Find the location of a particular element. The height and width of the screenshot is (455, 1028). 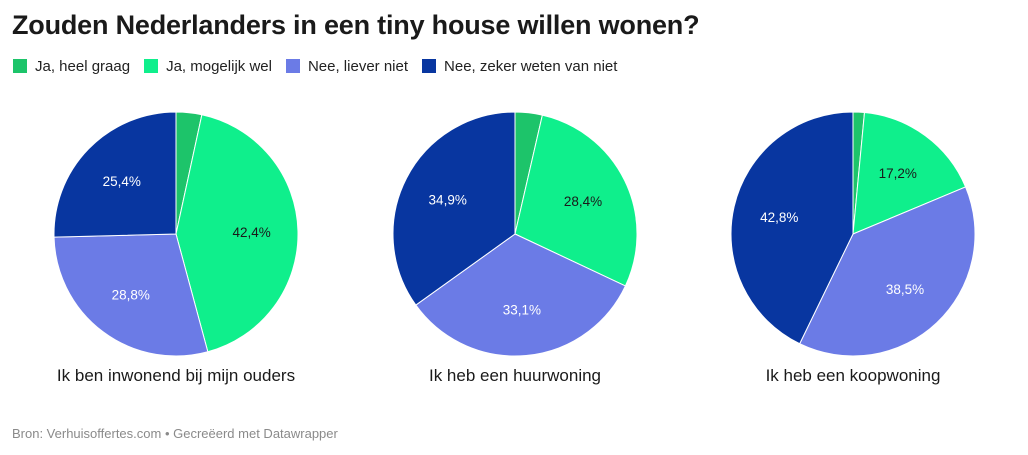

pie-chart: 17,2% 38,5% 42,8% Ik heb een koopwoning is located at coordinates (853, 248).